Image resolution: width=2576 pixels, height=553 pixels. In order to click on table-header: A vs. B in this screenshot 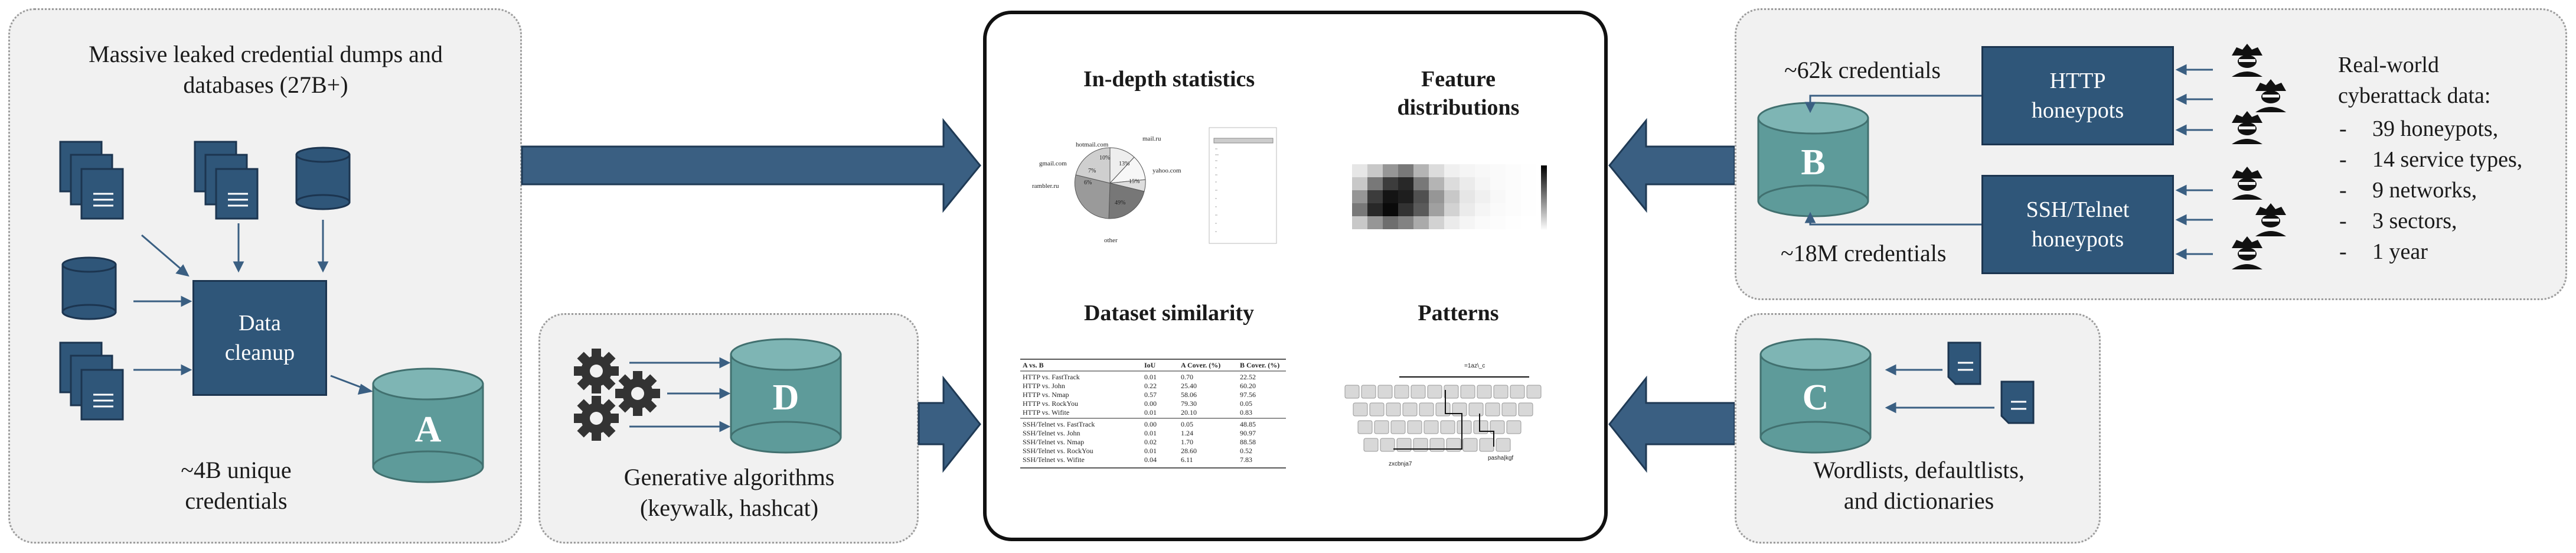, I will do `click(1033, 365)`.